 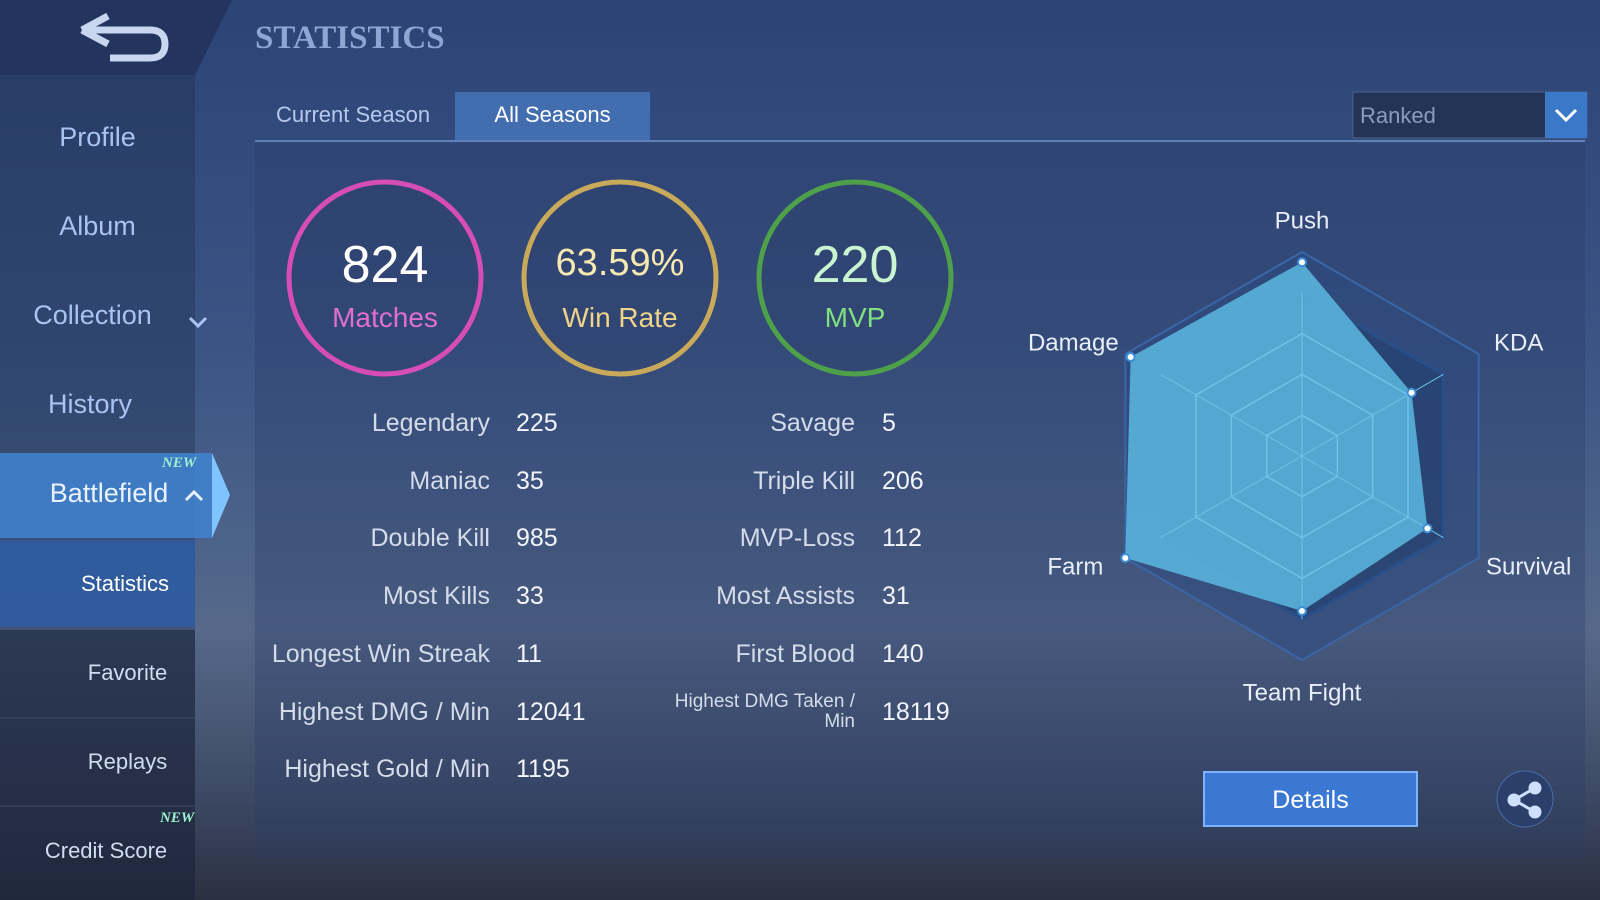 What do you see at coordinates (1398, 115) in the screenshot?
I see `mode-select: Ranked` at bounding box center [1398, 115].